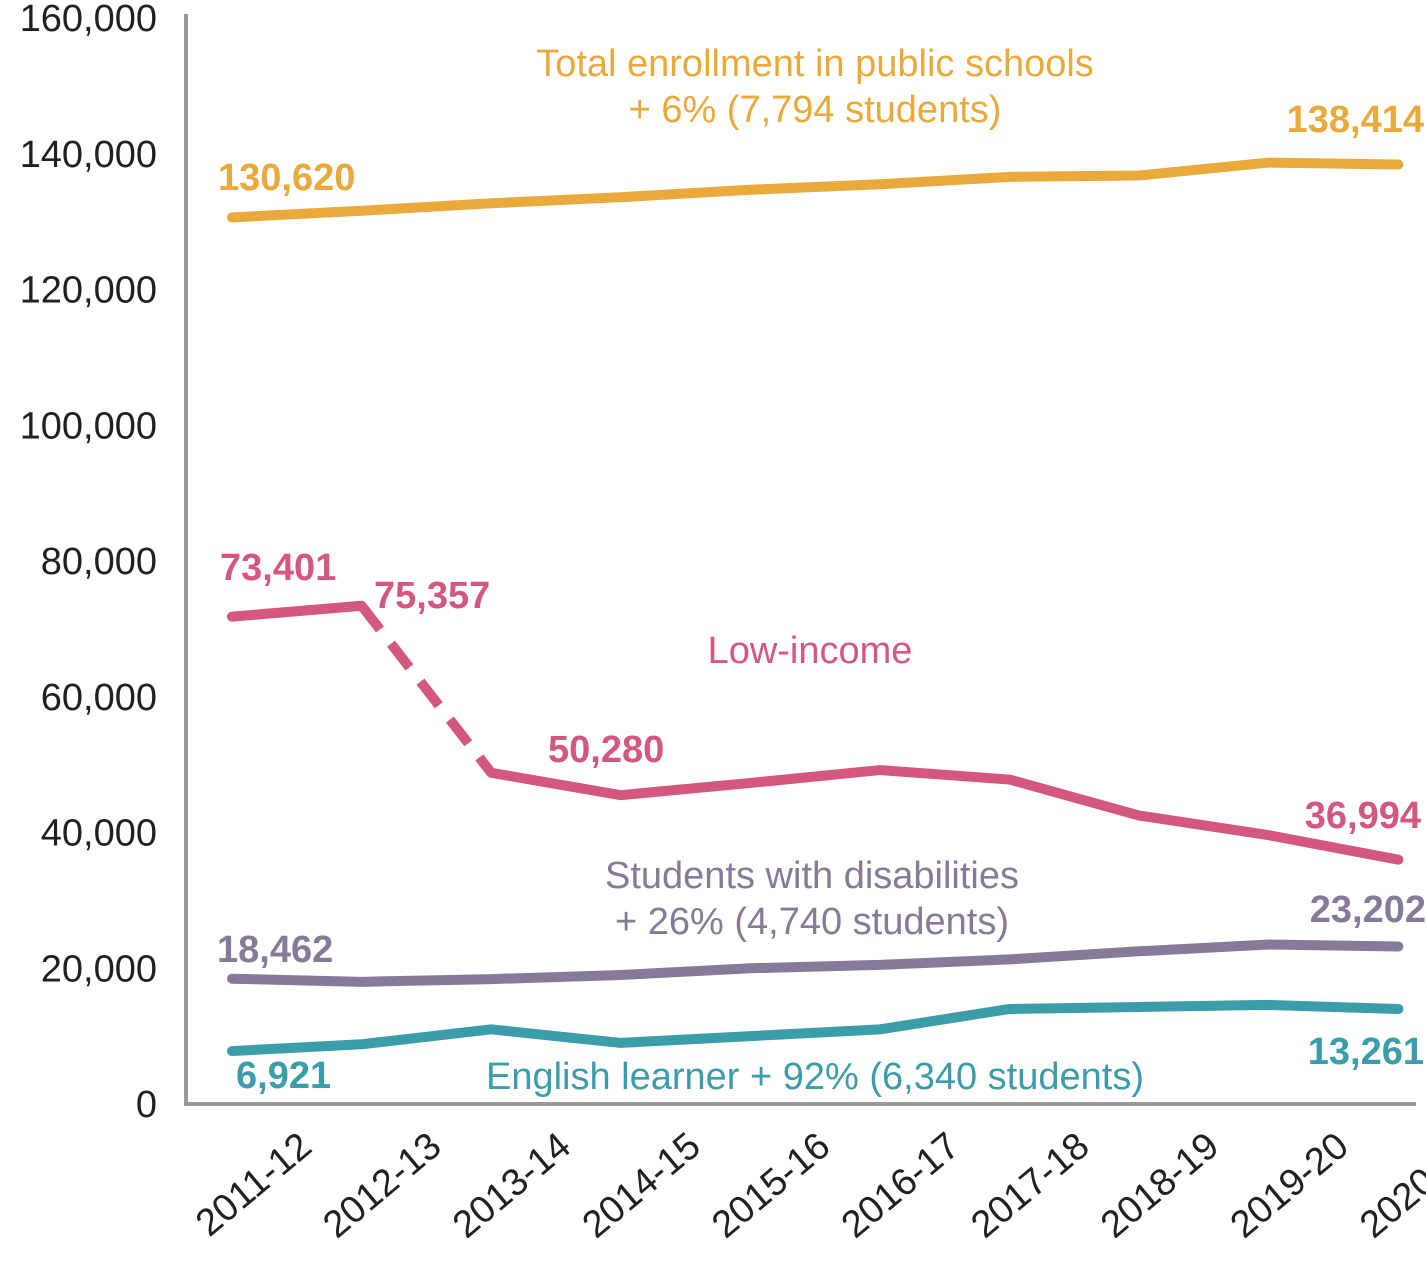  Describe the element at coordinates (146, 1105) in the screenshot. I see `y-tick-label: 0` at that location.